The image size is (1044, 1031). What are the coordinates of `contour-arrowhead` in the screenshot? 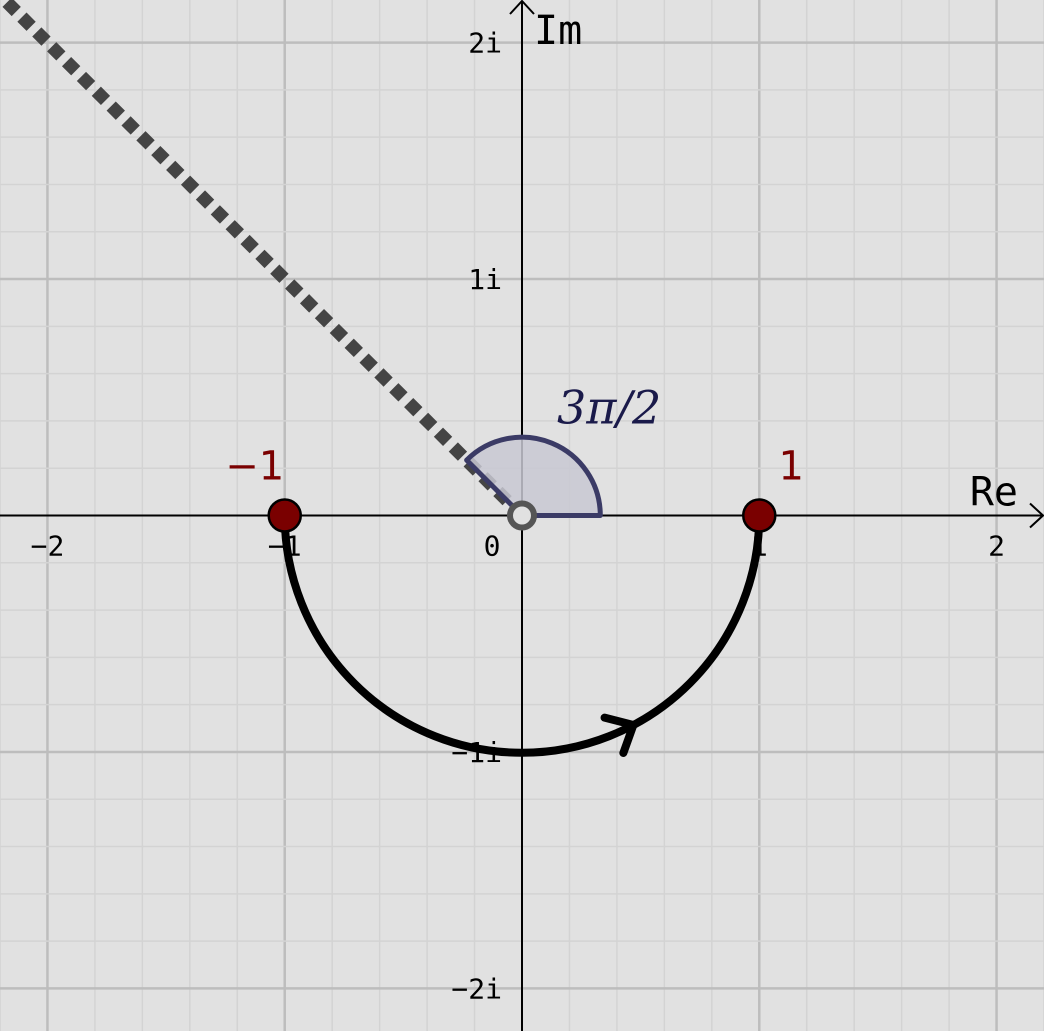 It's located at (619, 735).